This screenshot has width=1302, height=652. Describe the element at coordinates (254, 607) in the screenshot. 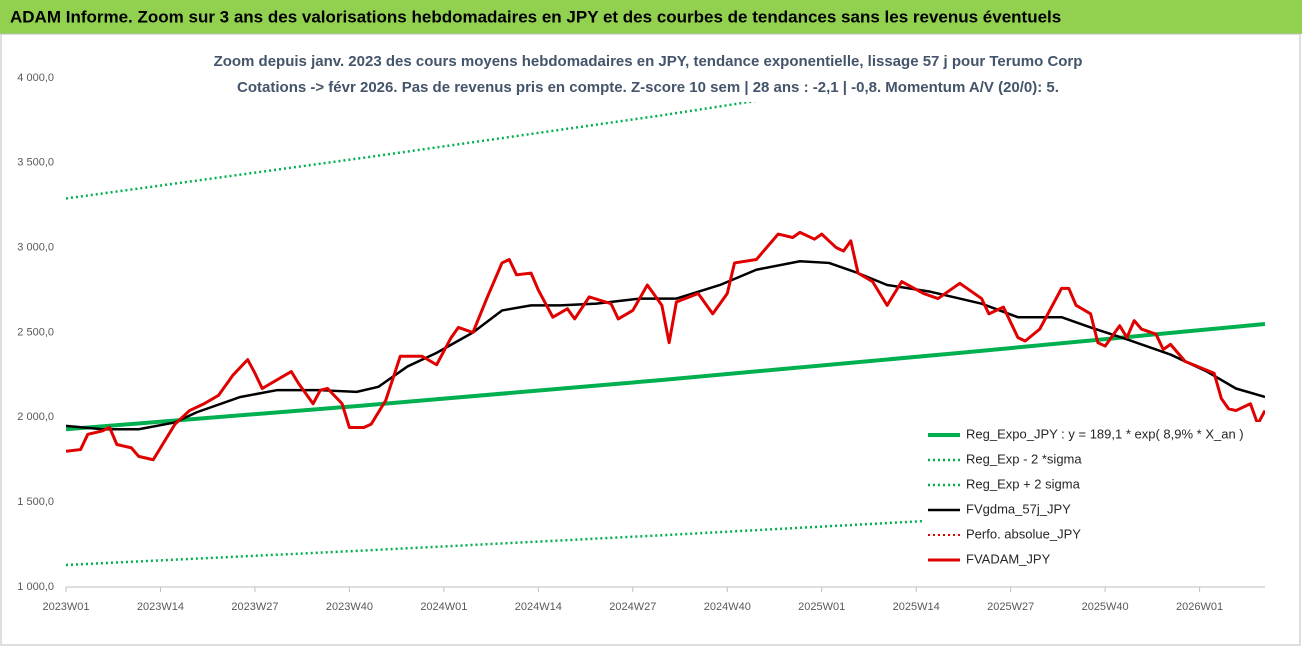

I see `x-tick-label: 2023W27` at that location.